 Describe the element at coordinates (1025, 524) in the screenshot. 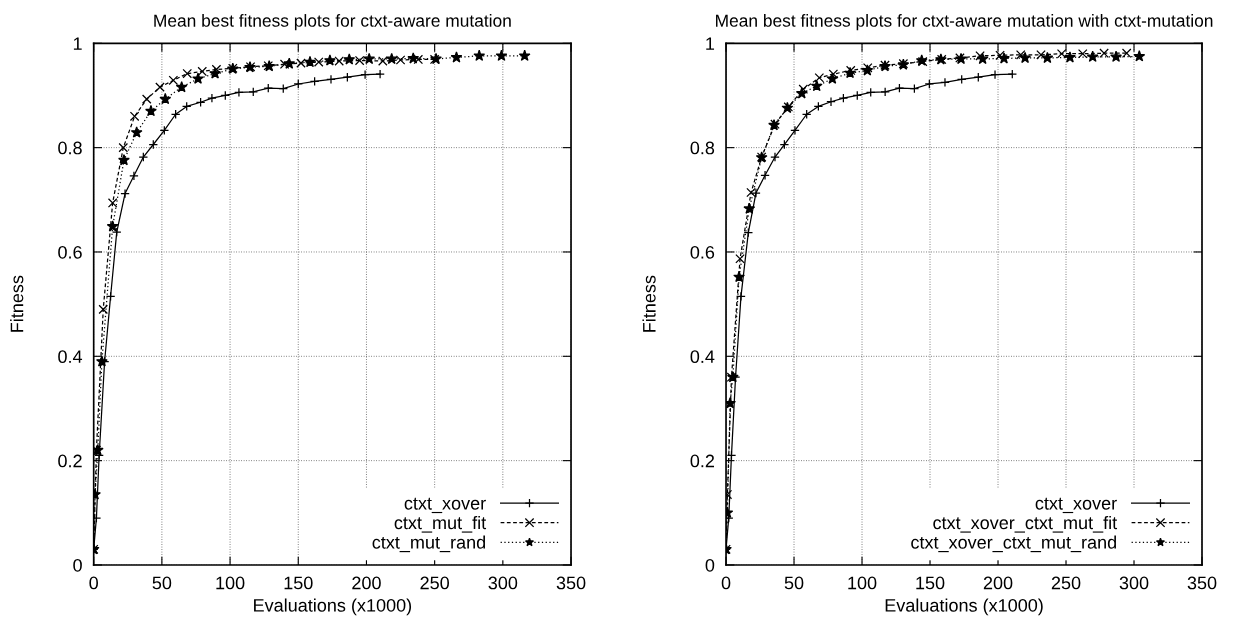

I see `legend-label: ctxt_xover_ctxt_mut_fit` at that location.